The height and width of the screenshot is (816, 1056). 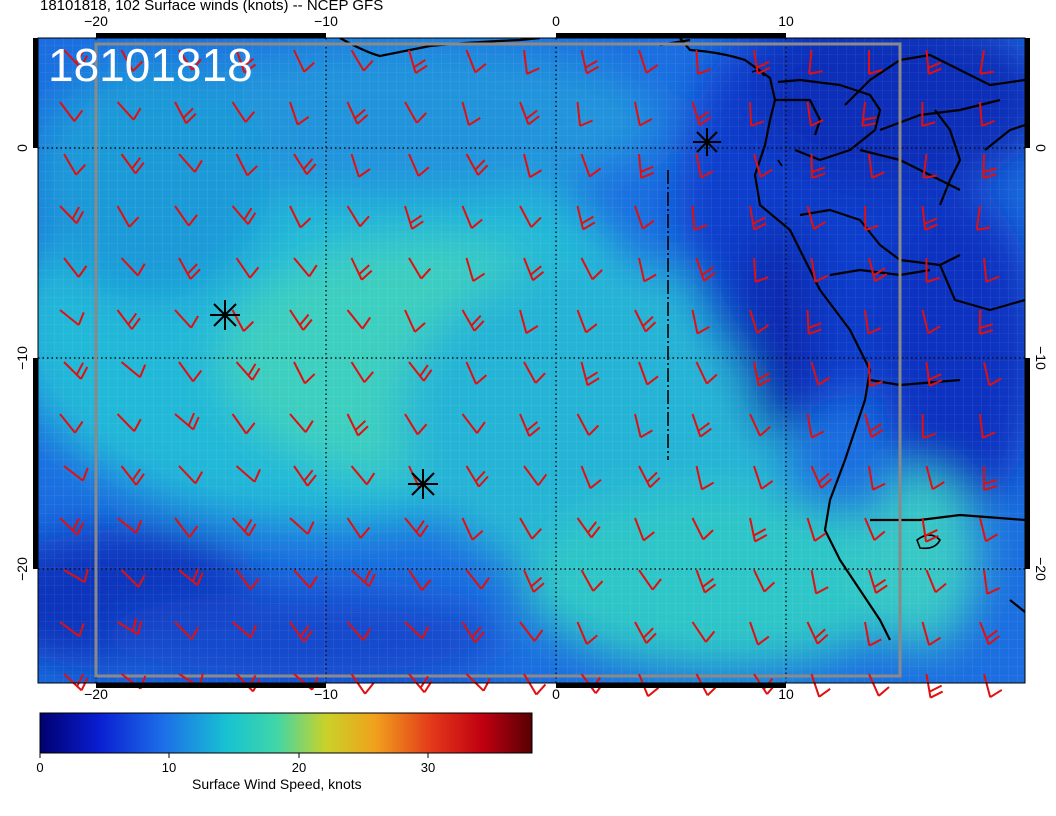 I want to click on colorbar-tick-label: 30, so click(x=428, y=767).